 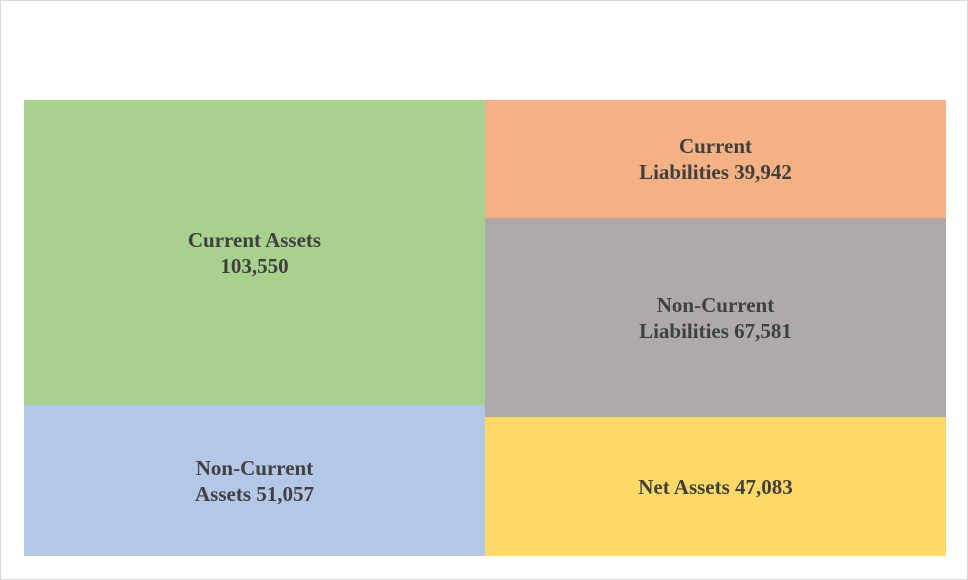 I want to click on treemap-cell-net-assets: Net Assets 47,083, so click(x=715, y=486).